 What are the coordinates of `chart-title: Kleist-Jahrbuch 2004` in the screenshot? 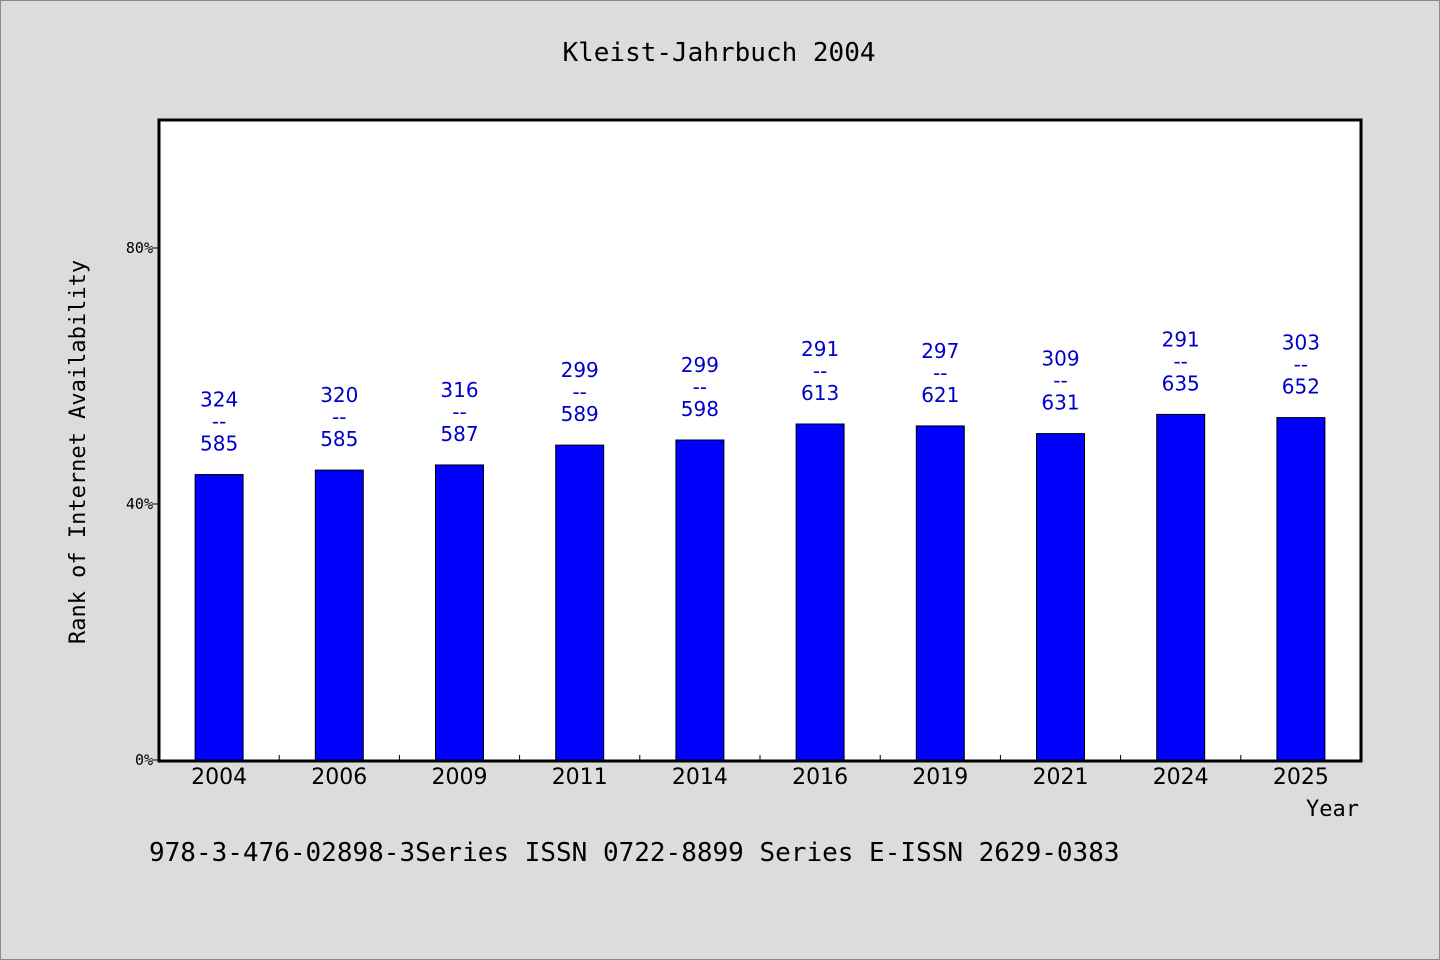 It's located at (718, 53).